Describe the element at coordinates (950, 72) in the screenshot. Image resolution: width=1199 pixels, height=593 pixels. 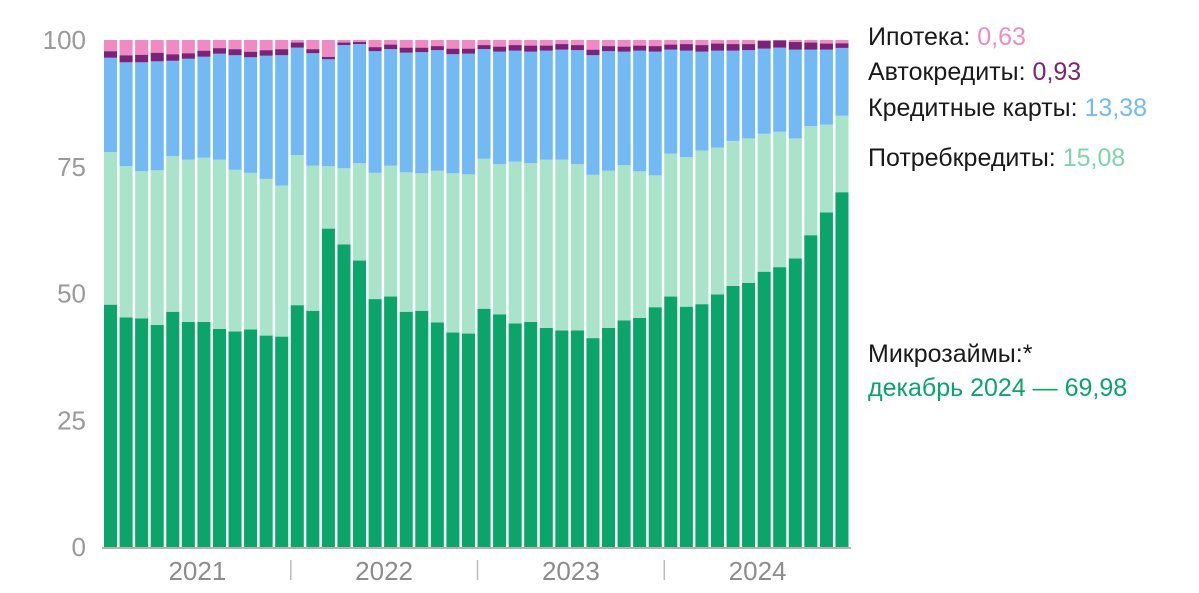
I see `legend-auto-label: Автокредиты:` at that location.